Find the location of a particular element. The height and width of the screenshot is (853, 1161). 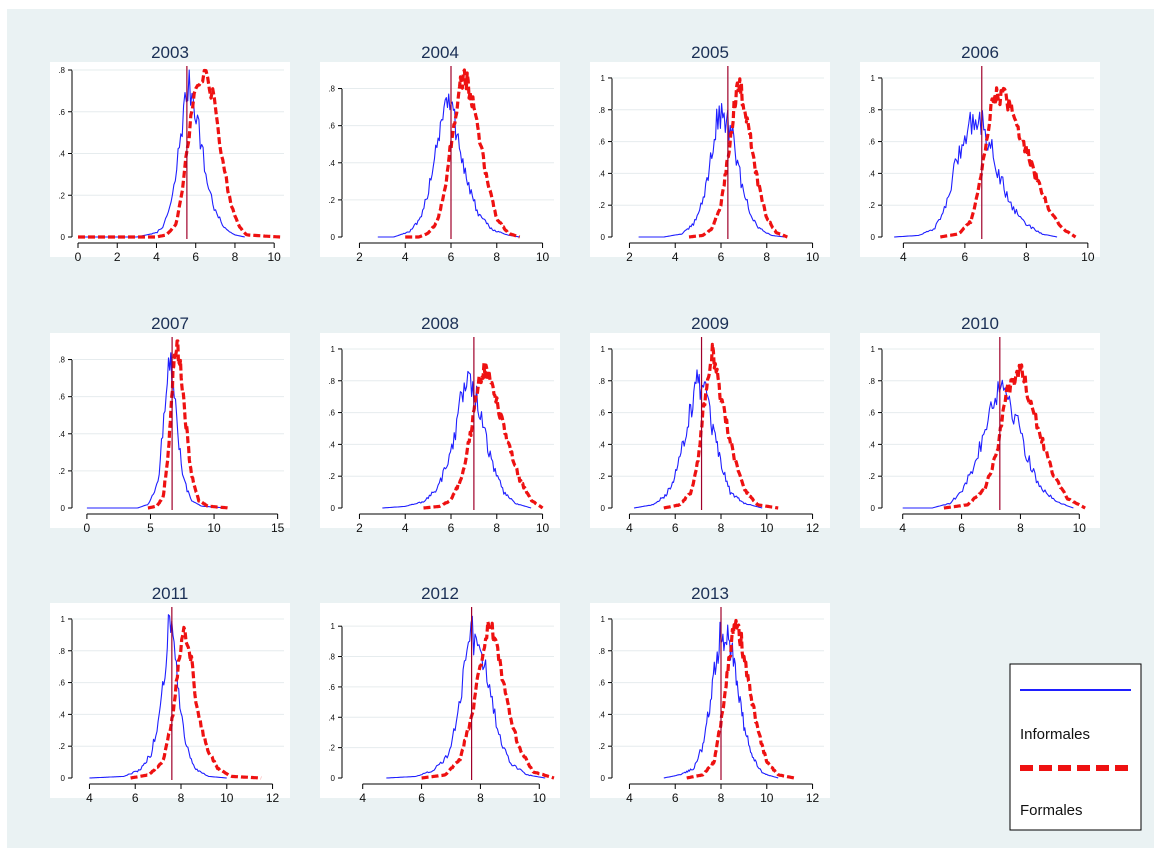

panel-2009: 2009 0 .2 .4 .6 .8 1 4 6 8 10 12 is located at coordinates (710, 424).